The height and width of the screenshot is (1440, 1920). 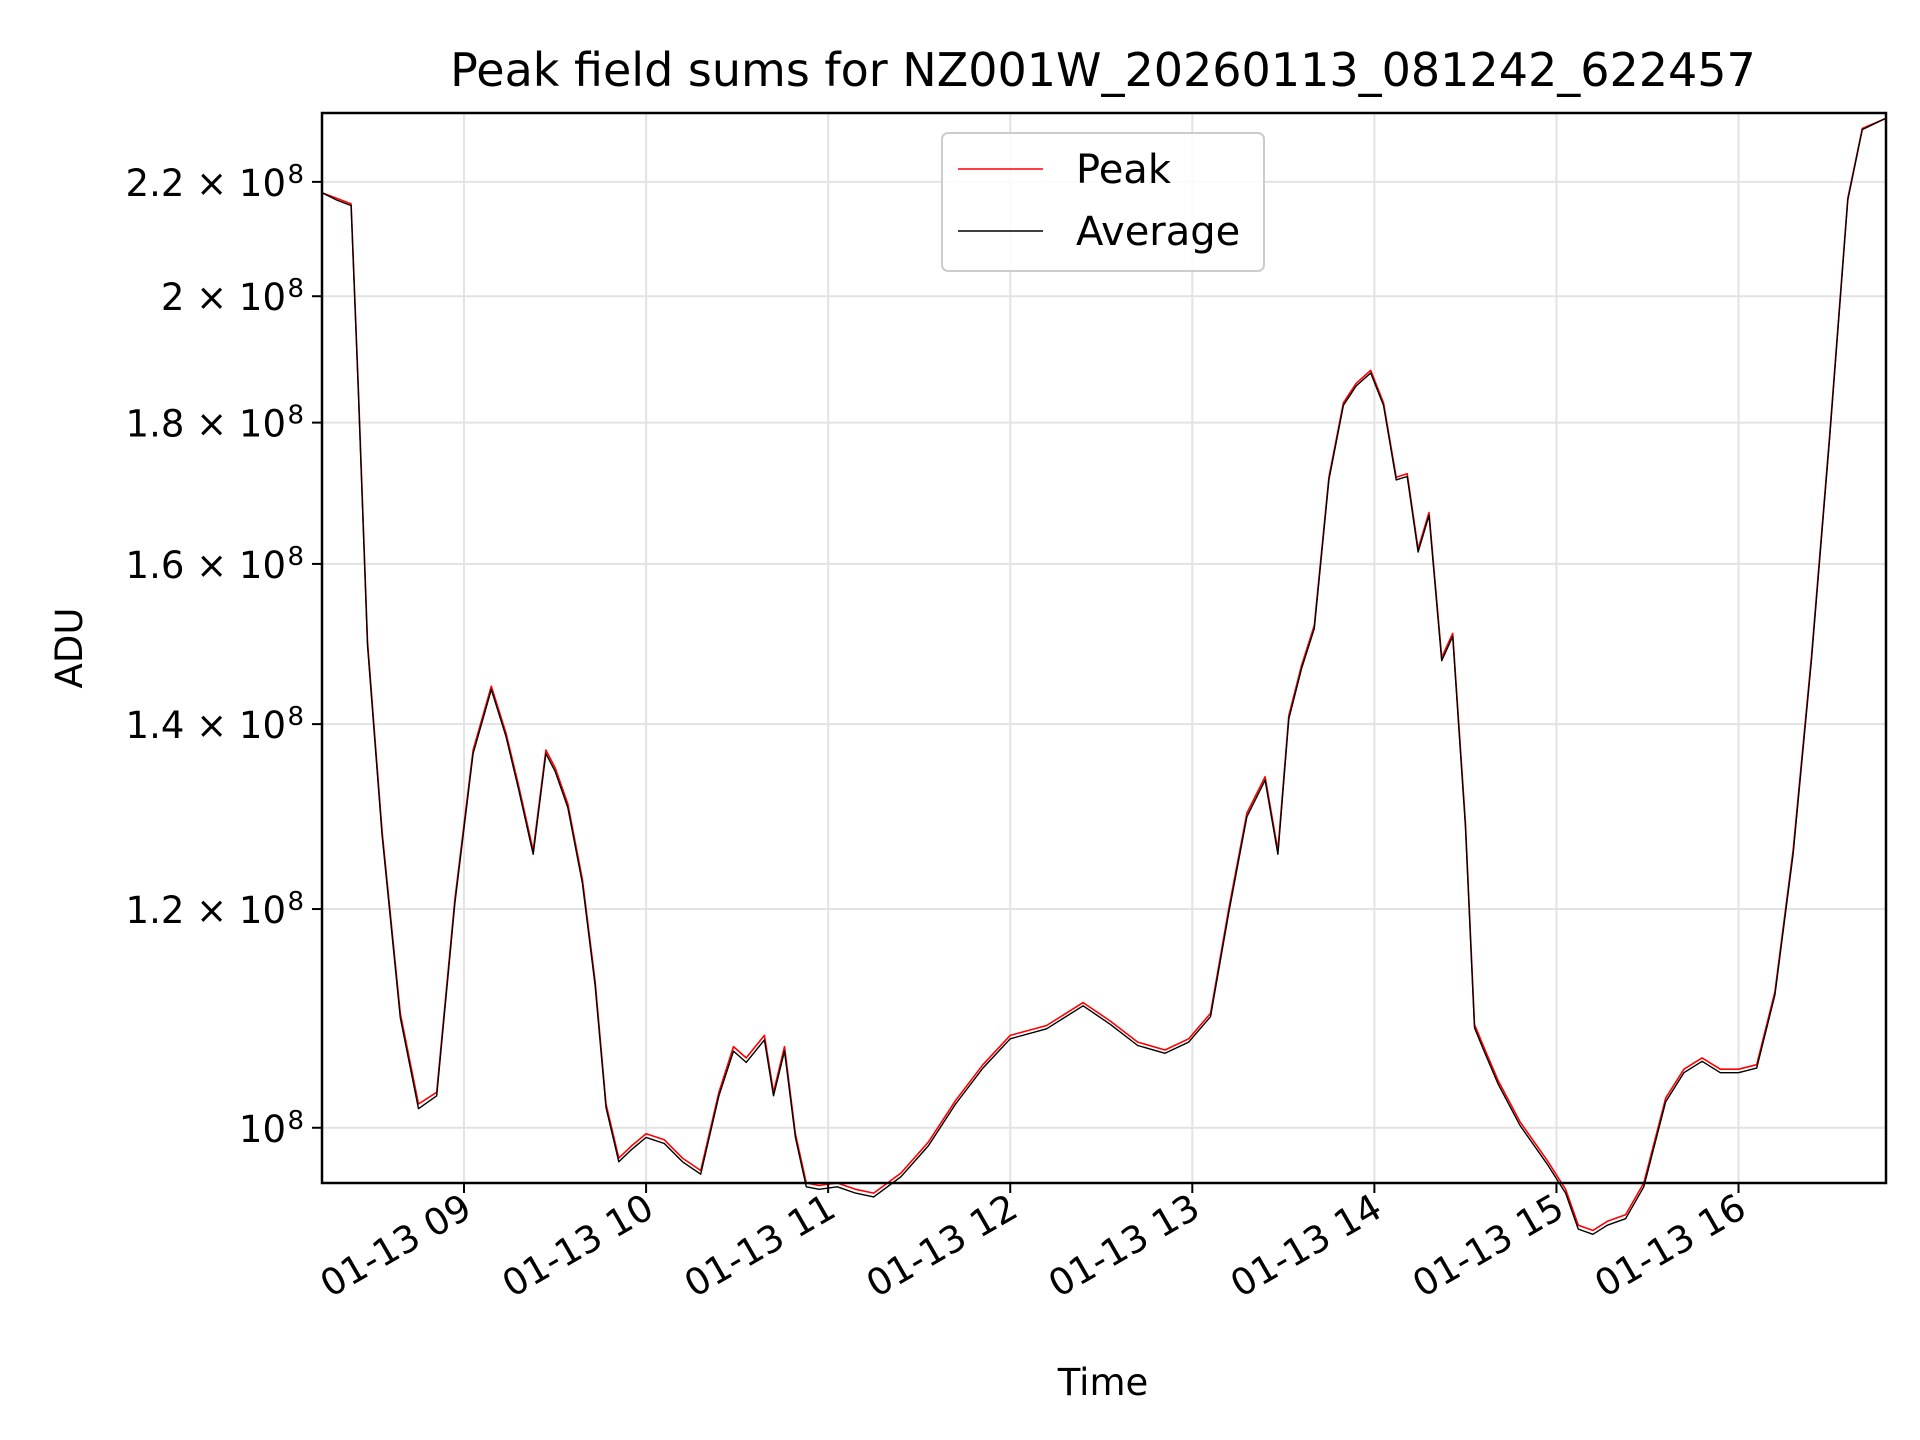 What do you see at coordinates (206, 565) in the screenshot?
I see `y-tick-base: 1.6 × 10` at bounding box center [206, 565].